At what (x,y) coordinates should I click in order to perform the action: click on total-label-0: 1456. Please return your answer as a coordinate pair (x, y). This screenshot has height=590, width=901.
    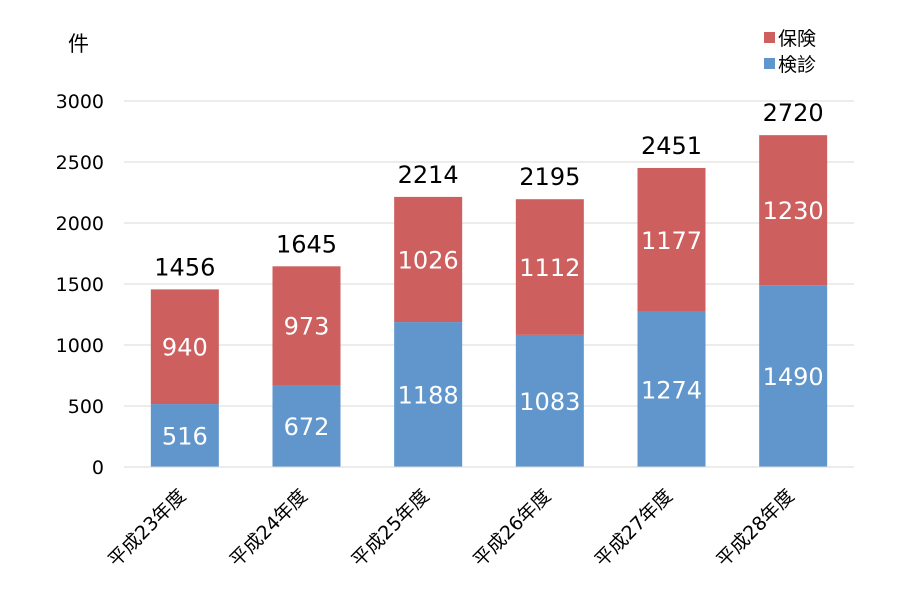
    Looking at the image, I should click on (184, 267).